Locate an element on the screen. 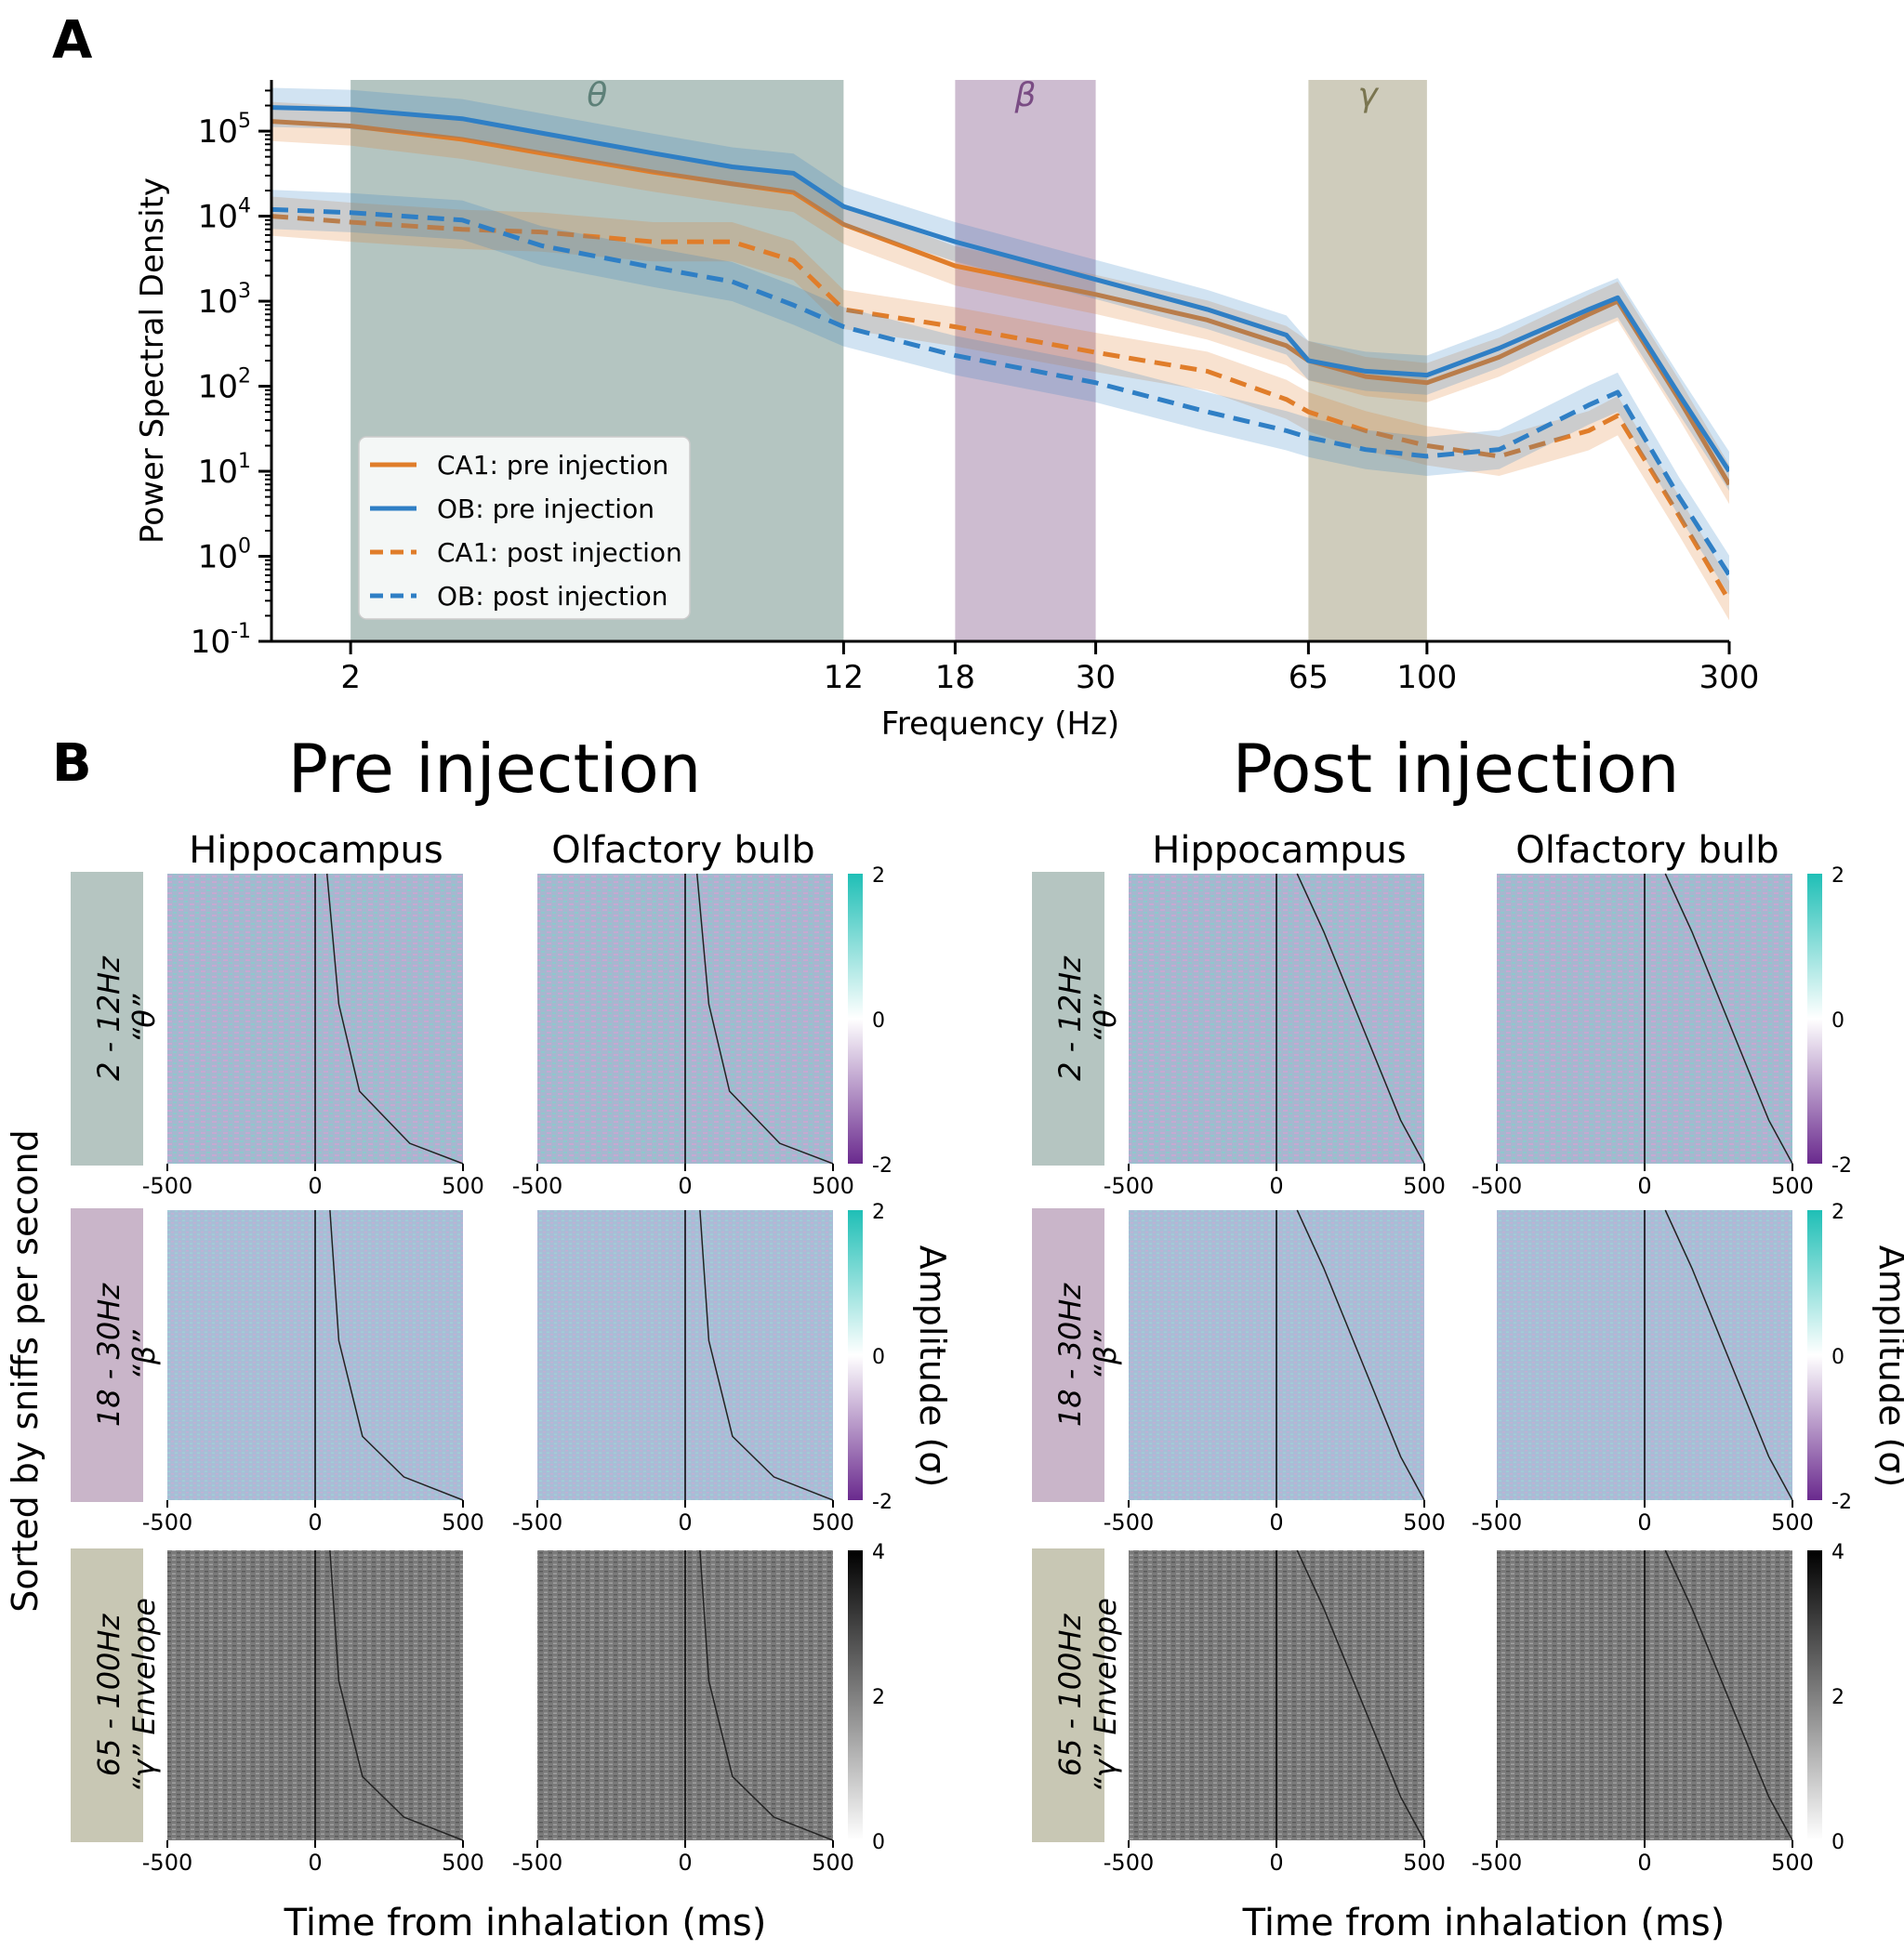 This screenshot has height=1950, width=1904. x-tick-label-2: 18 is located at coordinates (955, 677).